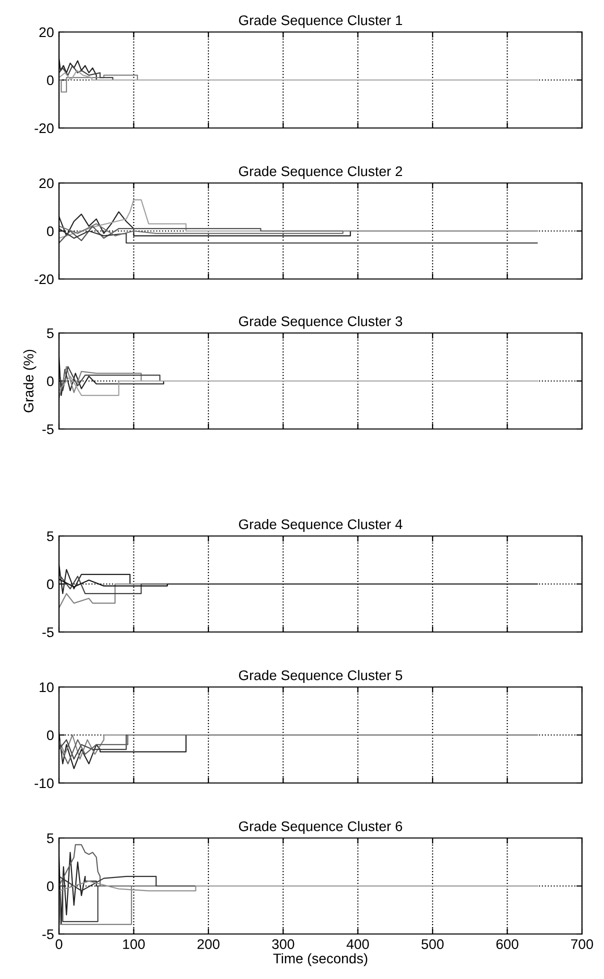 The image size is (604, 979). Describe the element at coordinates (29, 381) in the screenshot. I see `y-axis-title: Grade (%)` at that location.